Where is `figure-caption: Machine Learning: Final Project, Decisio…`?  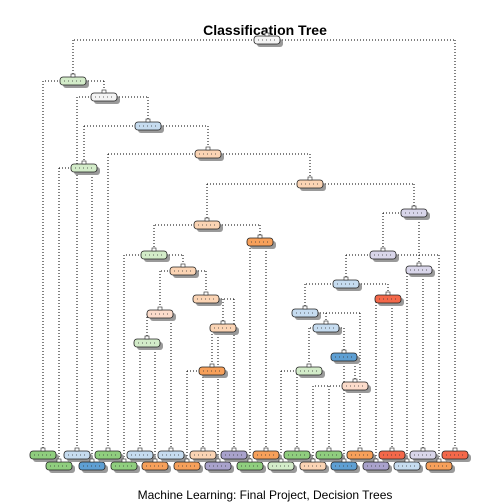 figure-caption: Machine Learning: Final Project, Decisio… is located at coordinates (265, 495).